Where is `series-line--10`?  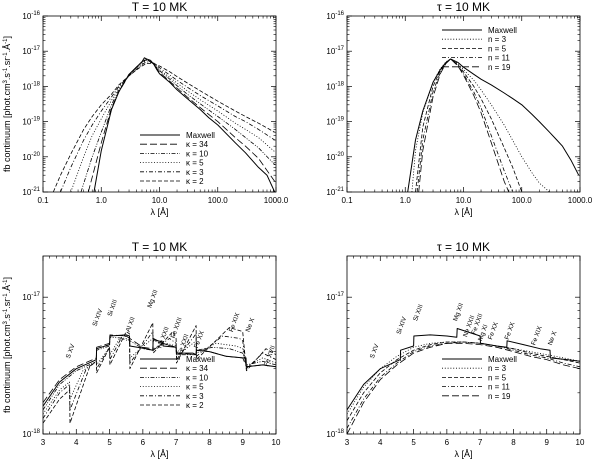
series-line--10 is located at coordinates (177, 125).